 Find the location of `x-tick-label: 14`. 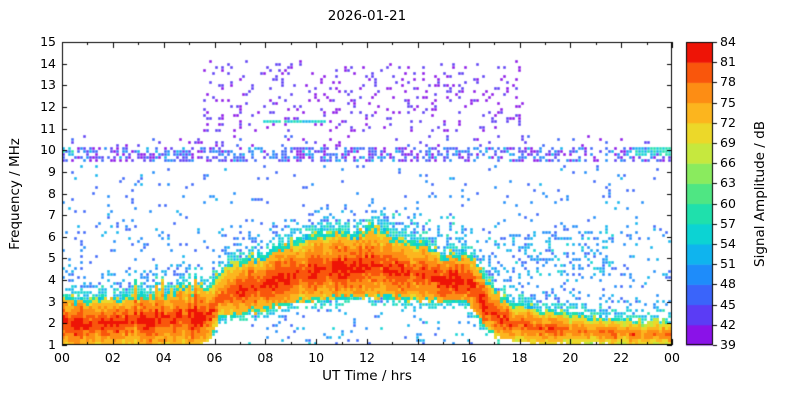

x-tick-label: 14 is located at coordinates (417, 357).